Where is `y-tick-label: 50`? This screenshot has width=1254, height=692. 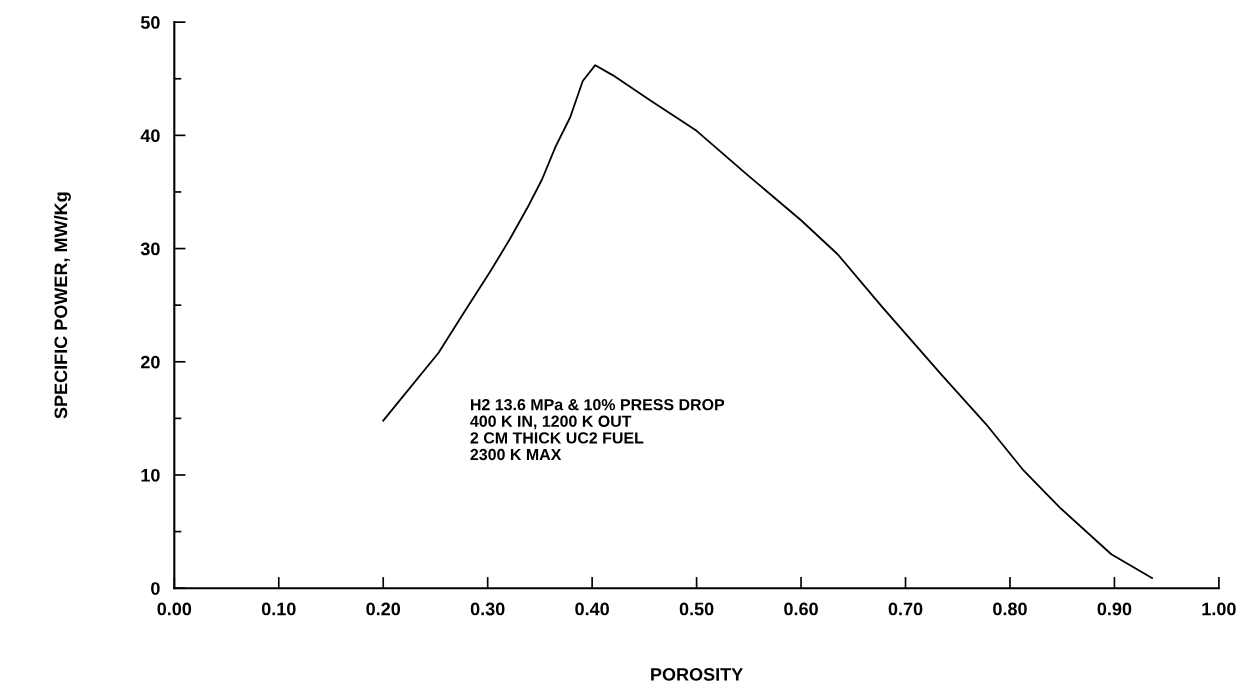 y-tick-label: 50 is located at coordinates (150, 22).